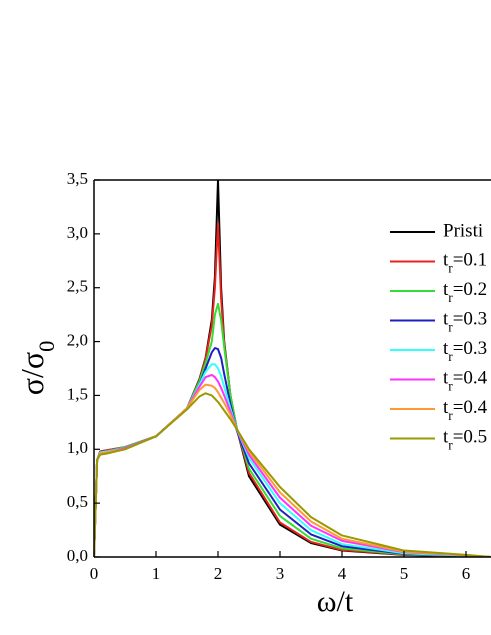 This screenshot has height=635, width=491. I want to click on y-tick-label: 1,0, so click(77, 447).